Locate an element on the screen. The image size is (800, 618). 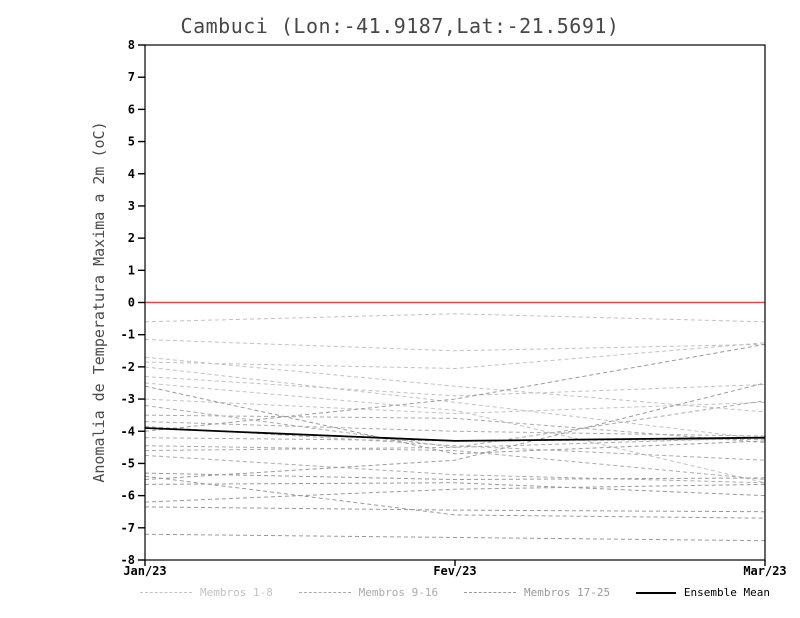
legend-item-ensemble-mean: Ensemble Mean is located at coordinates (702, 592).